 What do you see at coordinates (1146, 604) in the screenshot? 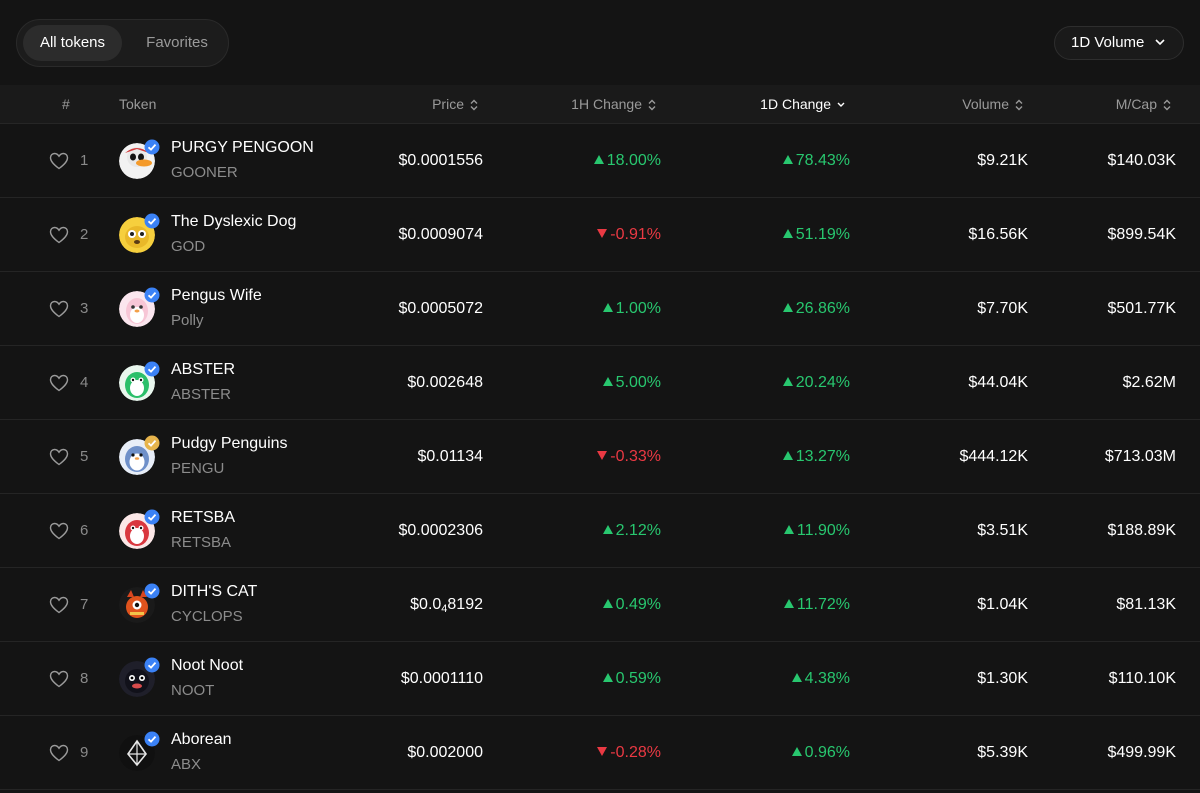
I see `token-market-cap: $81.13K` at bounding box center [1146, 604].